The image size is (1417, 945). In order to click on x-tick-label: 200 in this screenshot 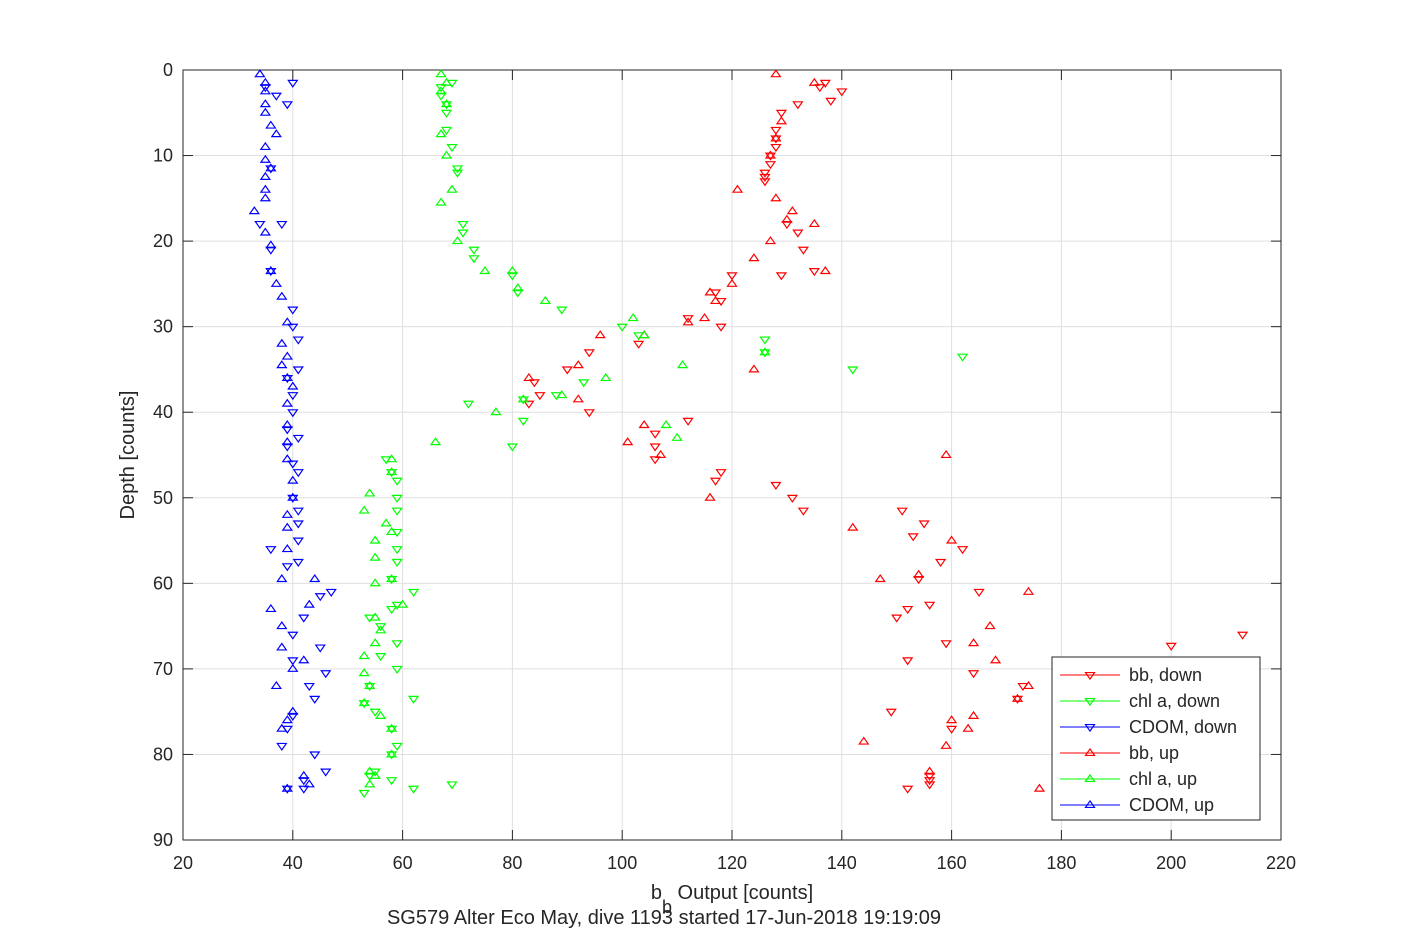, I will do `click(1171, 863)`.